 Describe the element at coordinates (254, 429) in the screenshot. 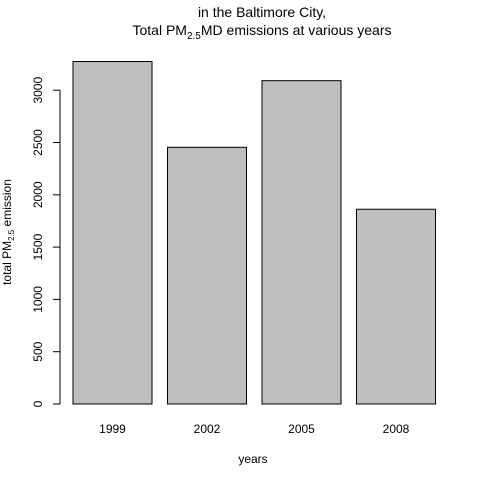

I see `x-tick-labels: 1999 2002 2005 2008` at that location.